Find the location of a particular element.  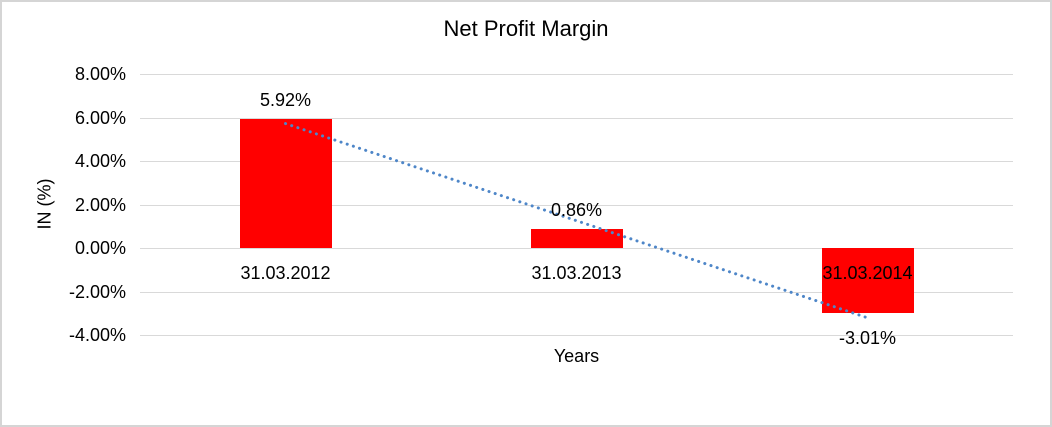

data-label: 5.92% is located at coordinates (285, 100).